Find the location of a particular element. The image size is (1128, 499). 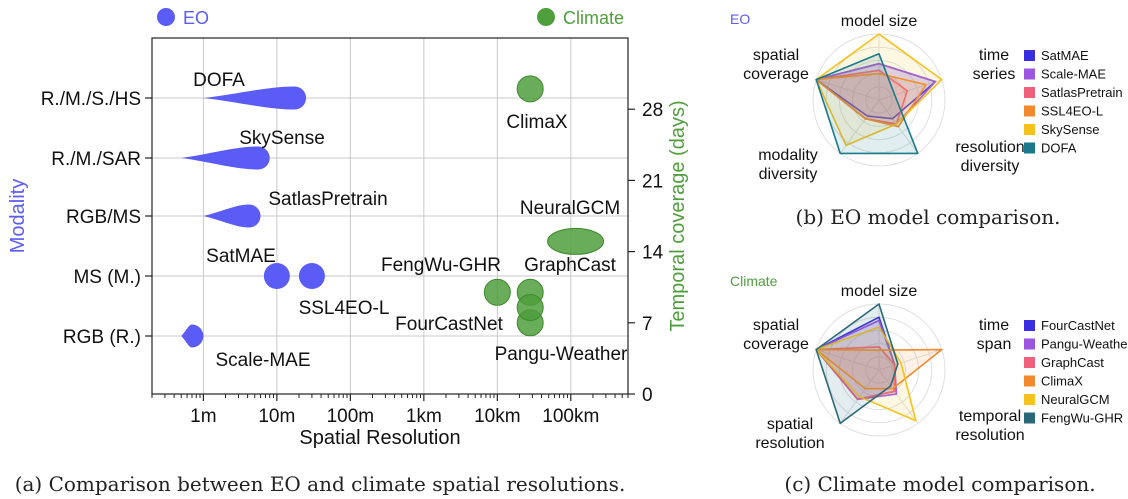

caption-b: (b) EO model comparison. is located at coordinates (928, 217).